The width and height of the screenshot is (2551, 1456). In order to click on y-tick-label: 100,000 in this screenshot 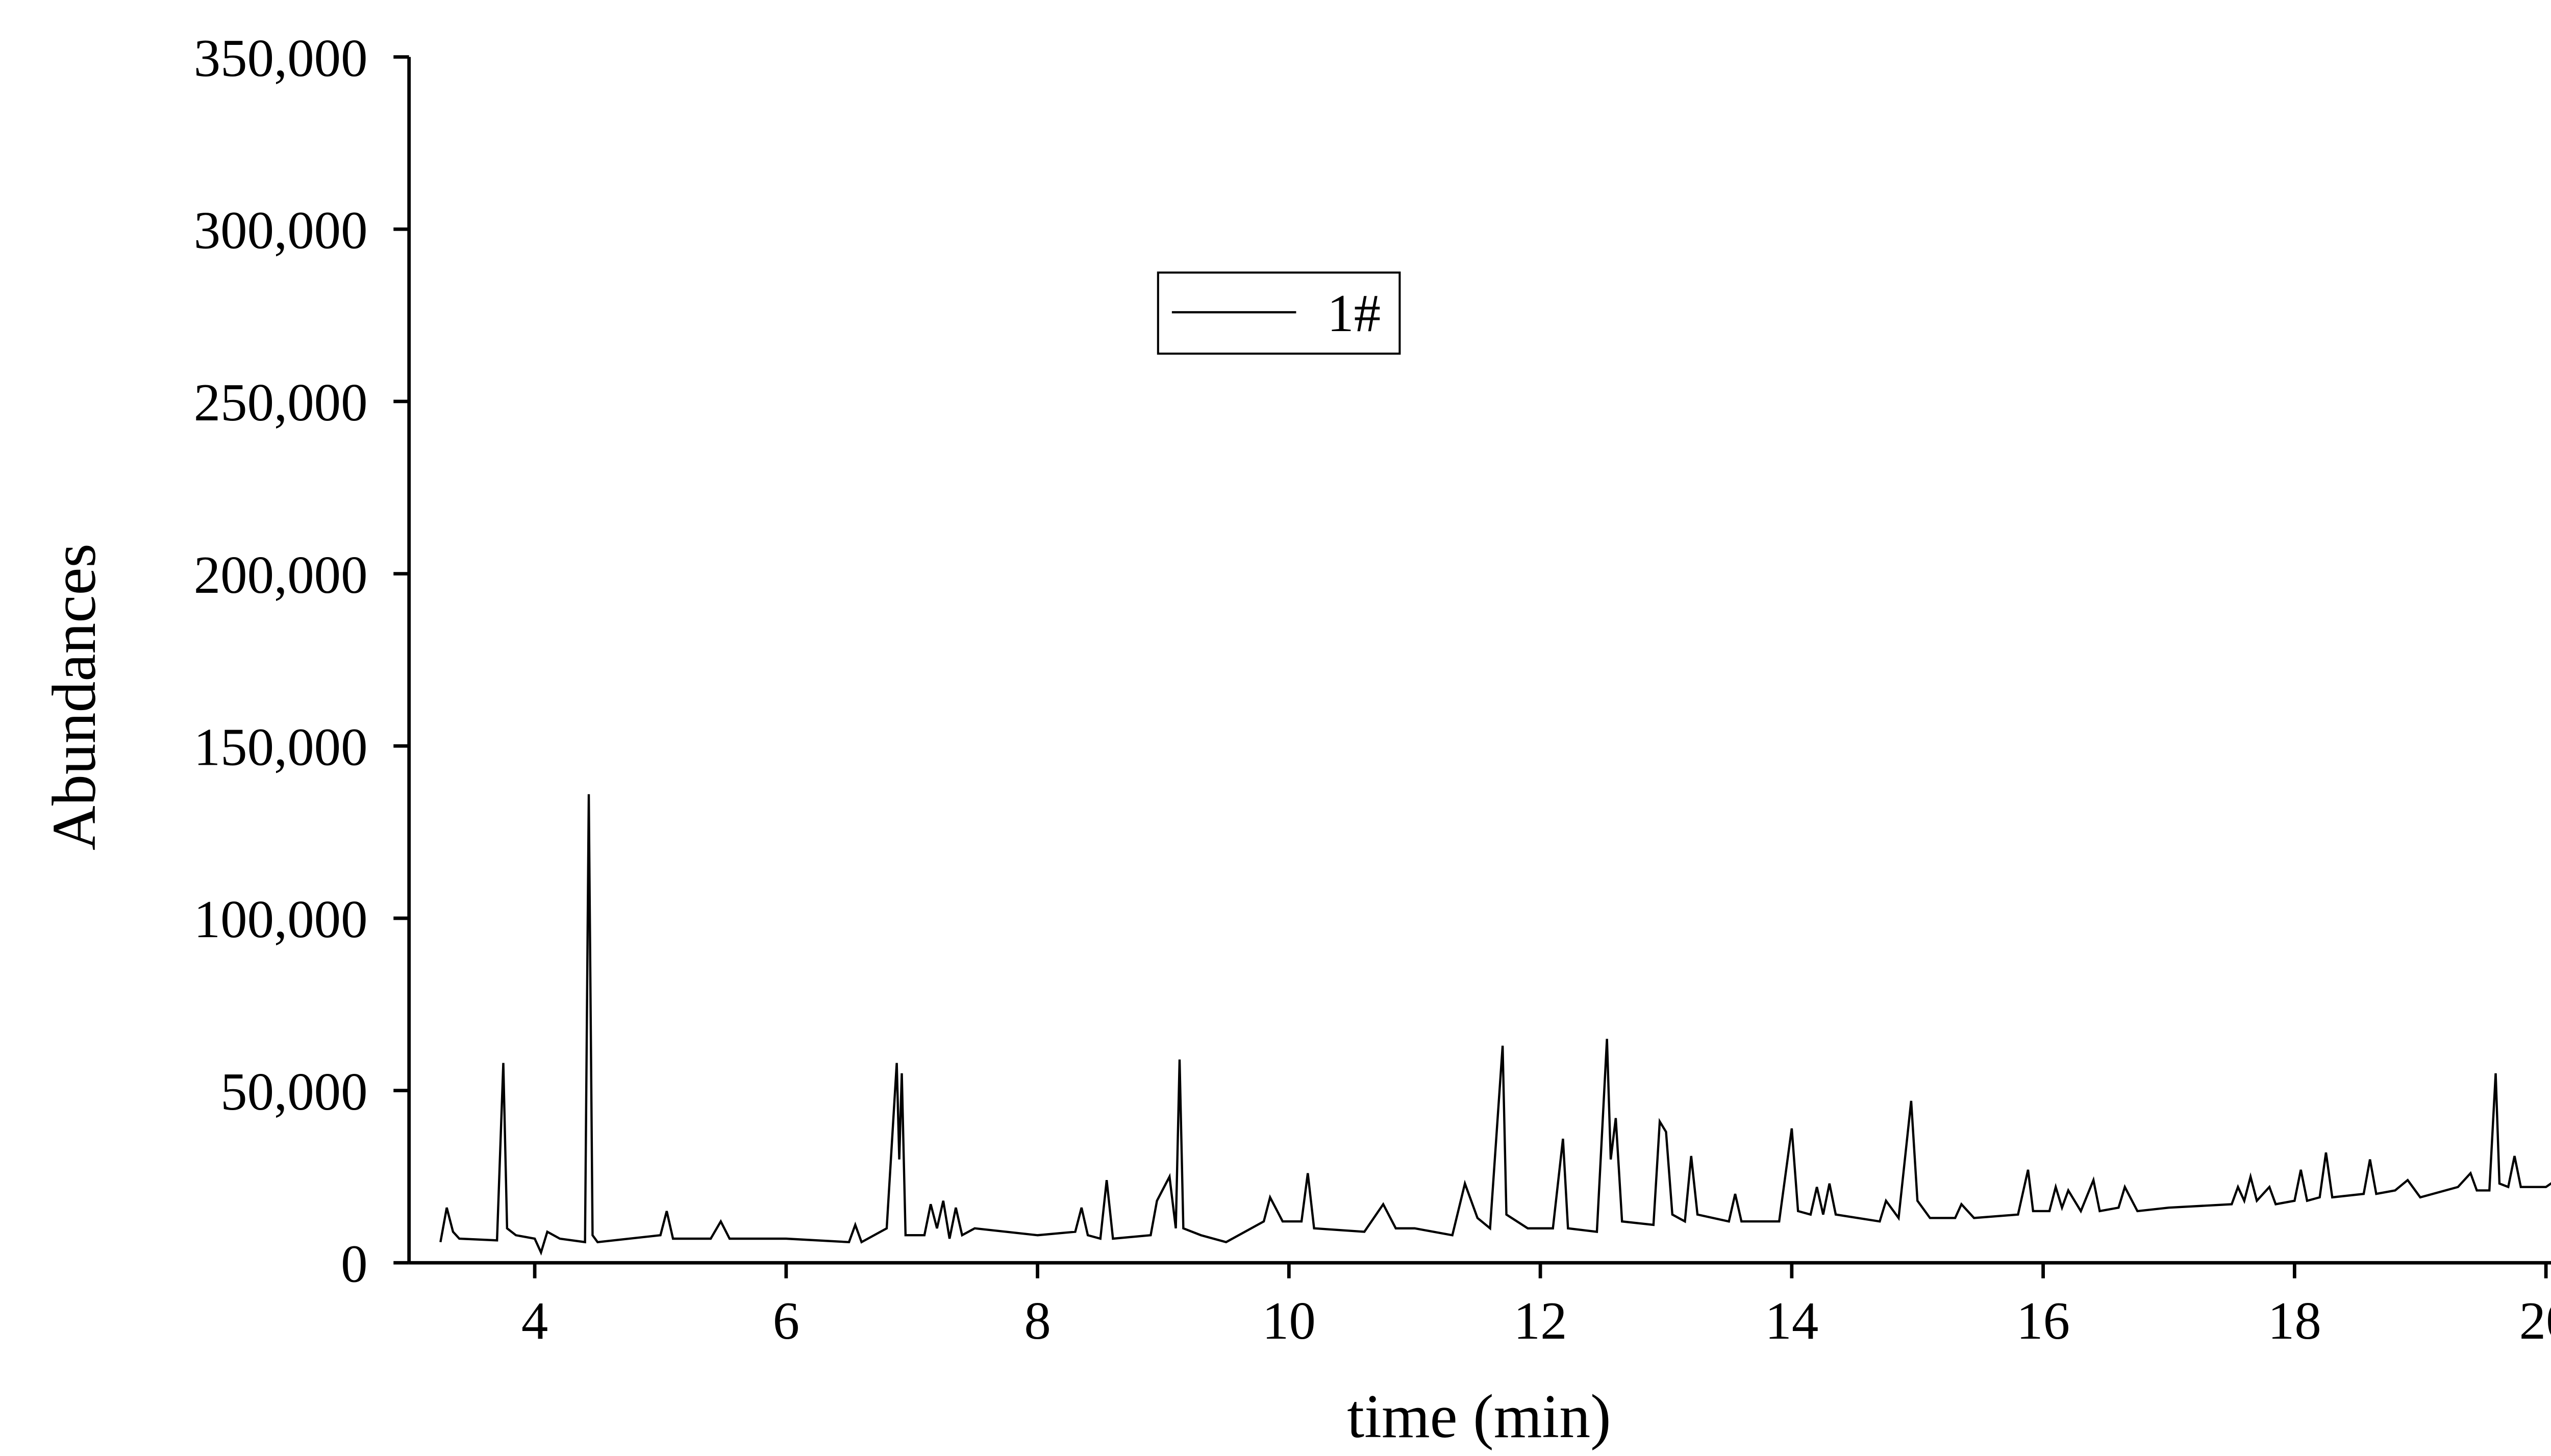, I will do `click(281, 919)`.